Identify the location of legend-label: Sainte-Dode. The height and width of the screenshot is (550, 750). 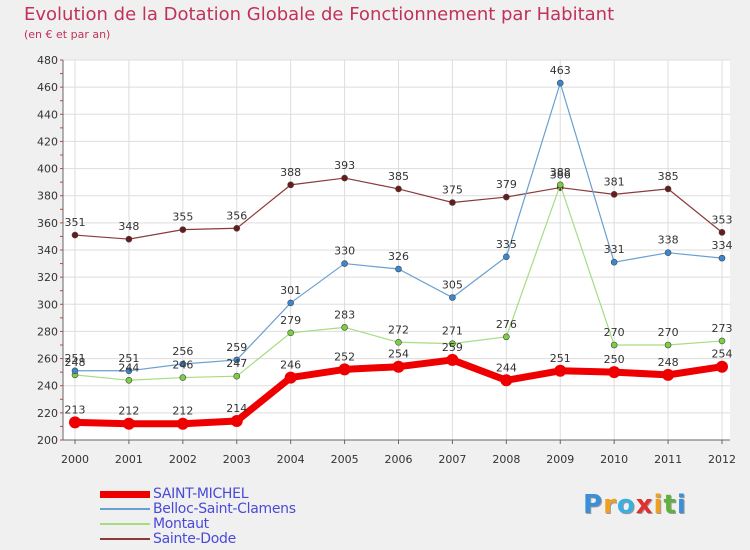
(194, 539).